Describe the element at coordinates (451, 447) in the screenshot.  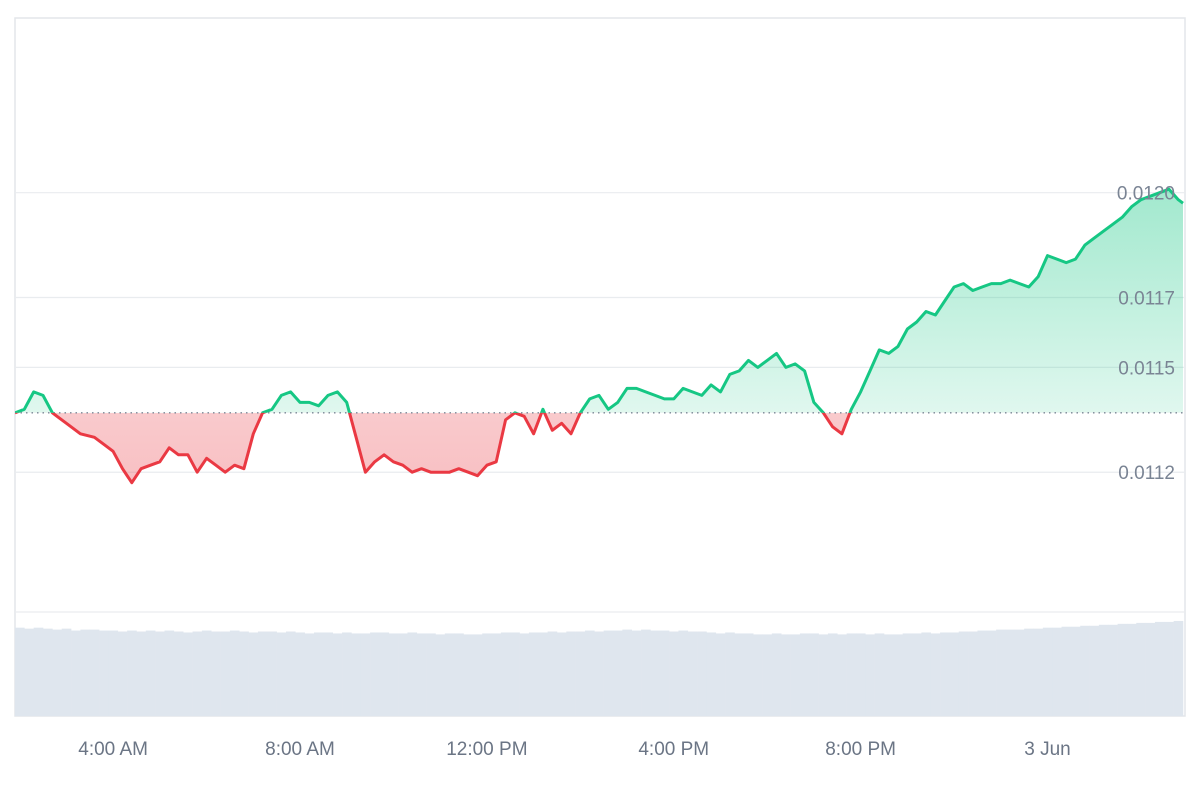
I see `area-fill-down` at that location.